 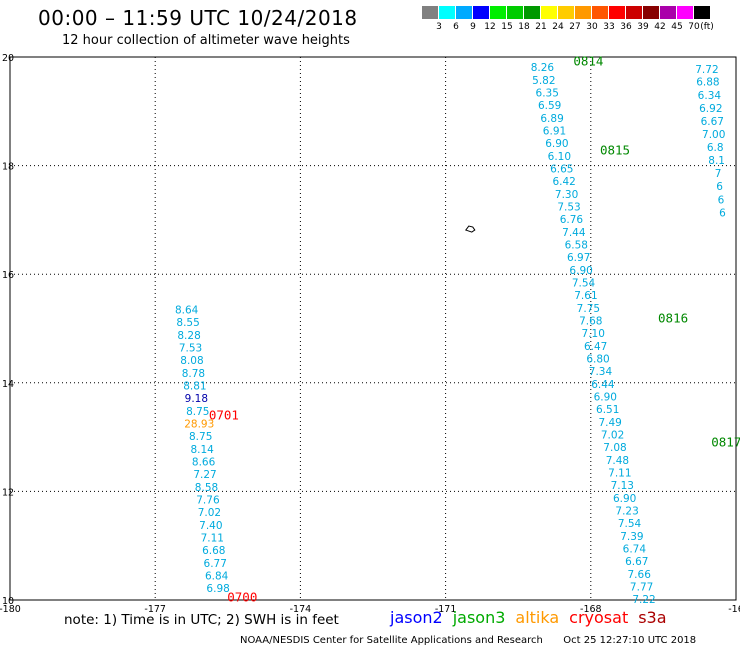 I want to click on wave-height-value: 8.66, so click(x=204, y=463).